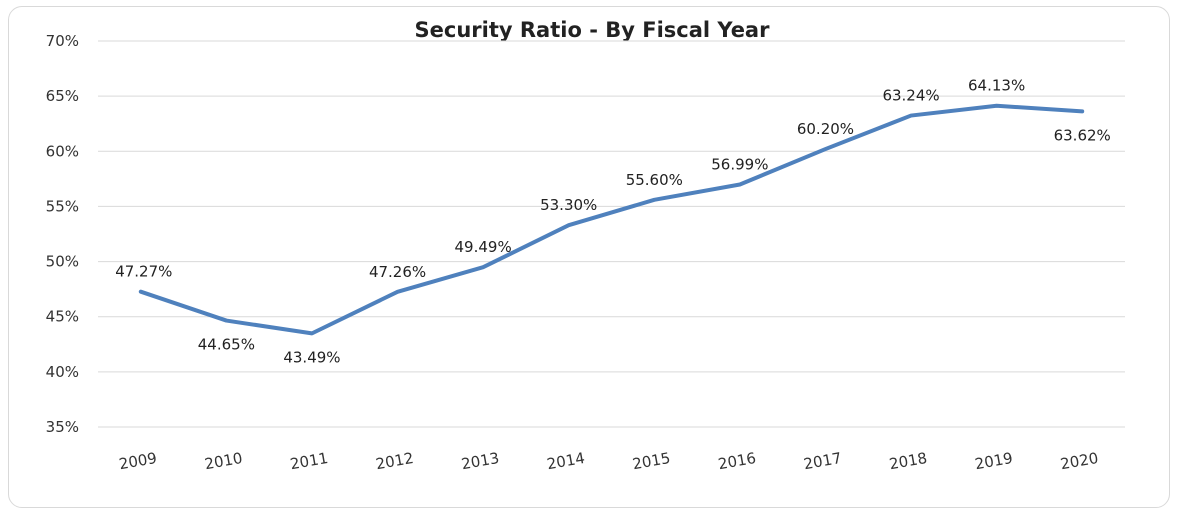 The height and width of the screenshot is (515, 1178). I want to click on y-tick-label: 55%, so click(62, 206).